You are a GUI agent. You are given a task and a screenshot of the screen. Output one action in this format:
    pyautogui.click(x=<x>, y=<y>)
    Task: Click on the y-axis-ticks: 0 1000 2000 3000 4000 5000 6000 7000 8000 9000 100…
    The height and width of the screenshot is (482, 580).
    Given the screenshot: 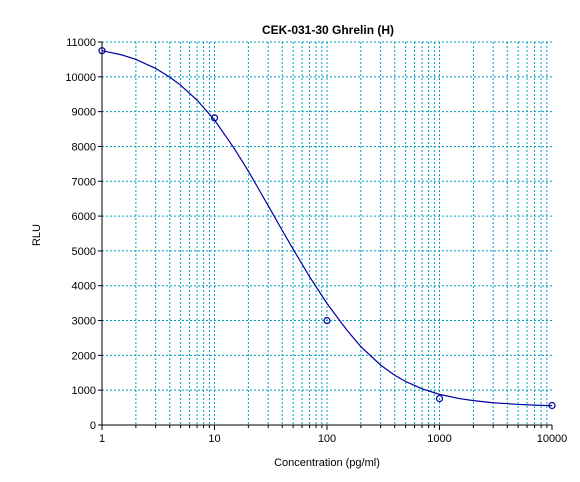 What is the action you would take?
    pyautogui.click(x=83, y=234)
    